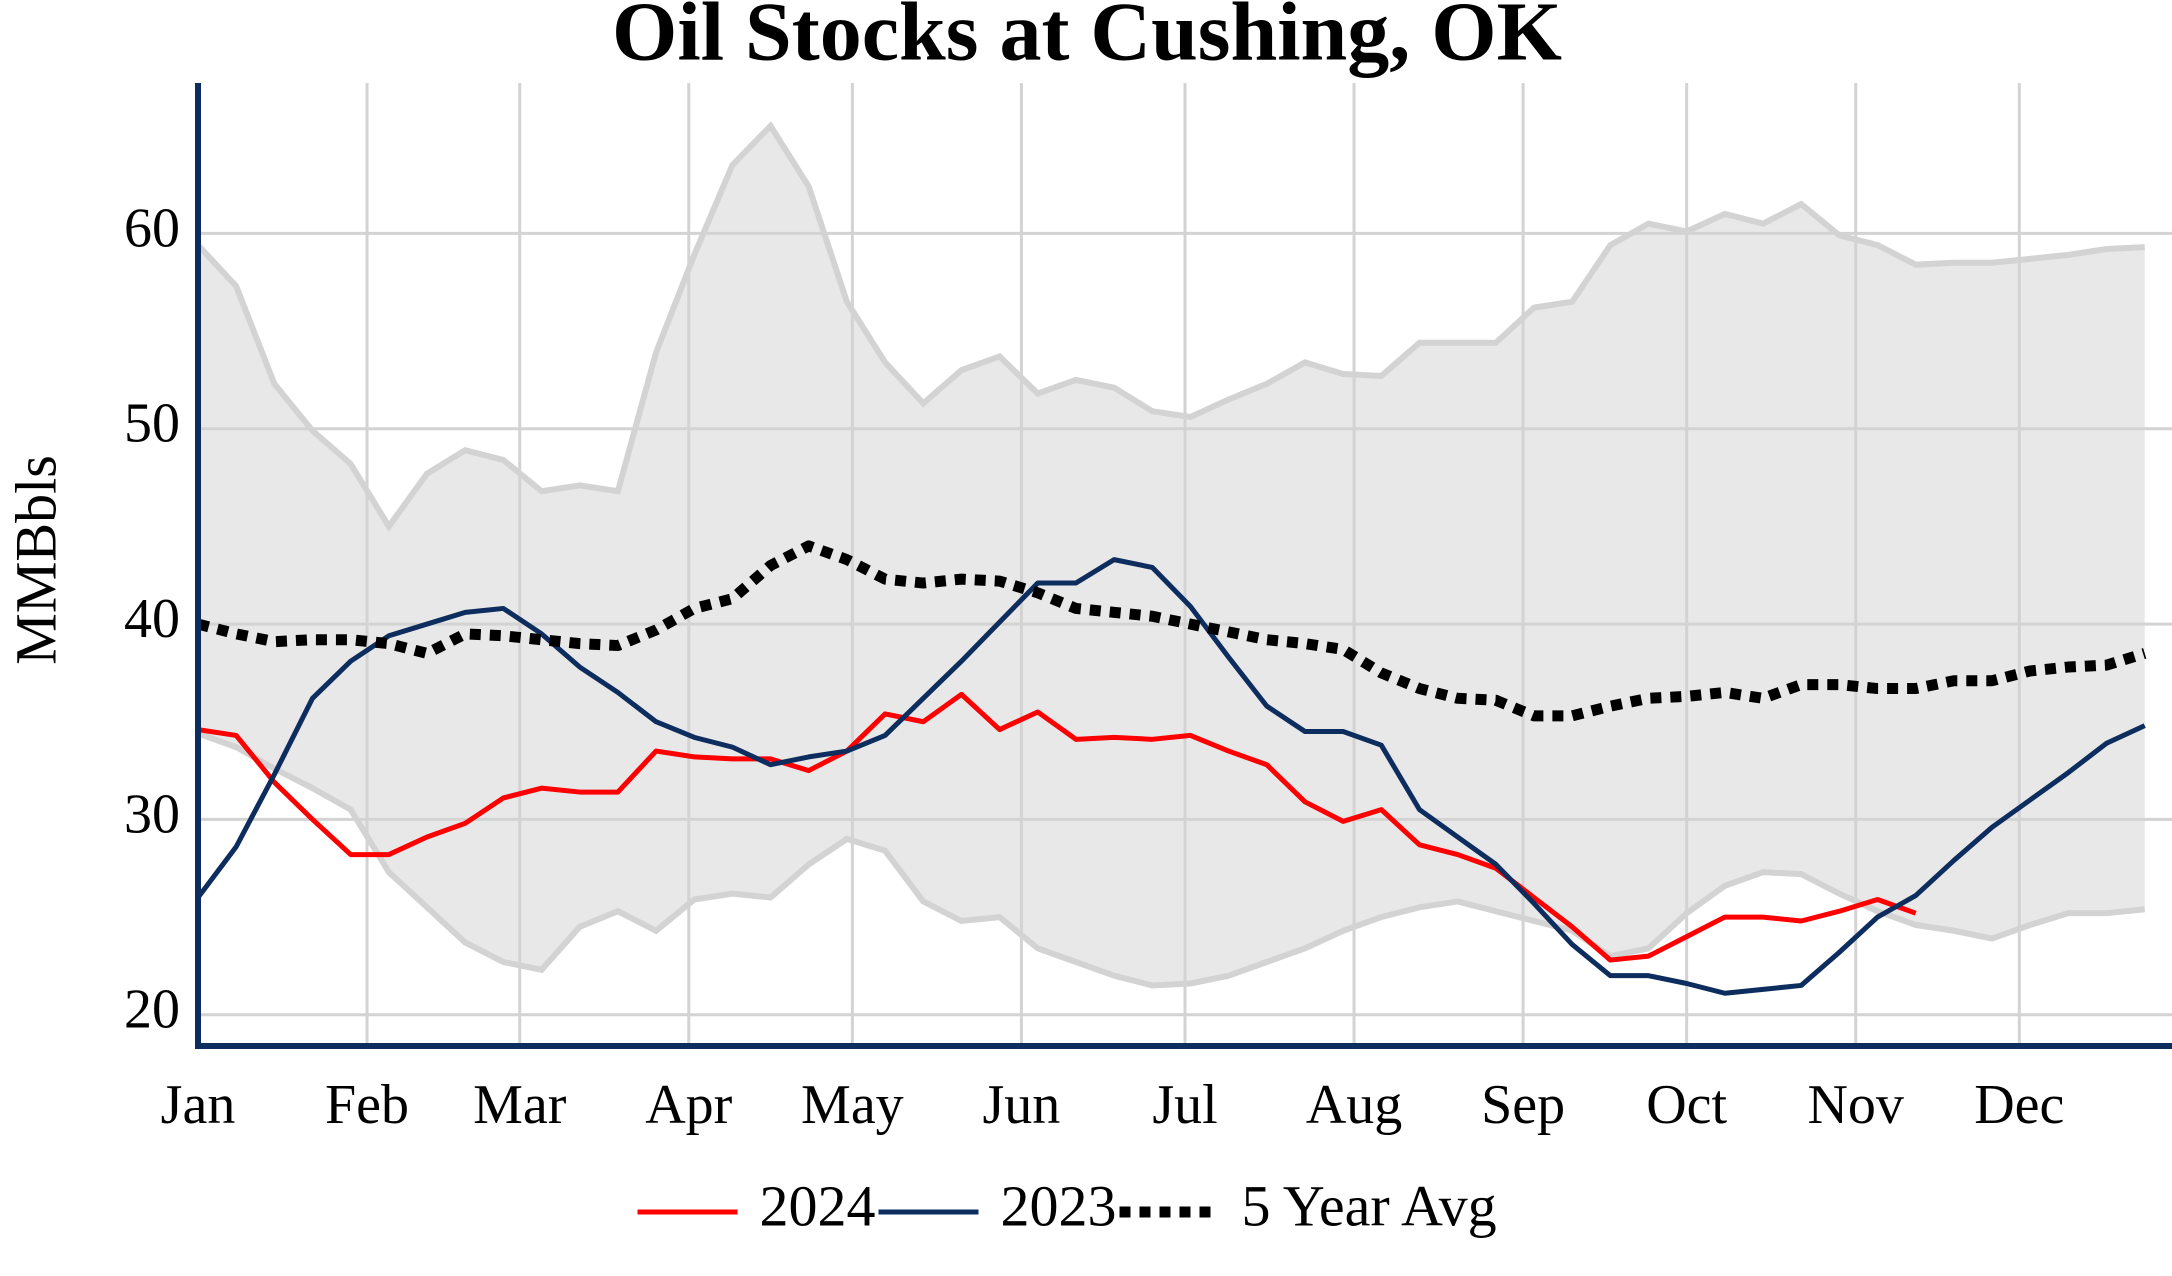  What do you see at coordinates (818, 1205) in the screenshot?
I see `legend-label: 2024` at bounding box center [818, 1205].